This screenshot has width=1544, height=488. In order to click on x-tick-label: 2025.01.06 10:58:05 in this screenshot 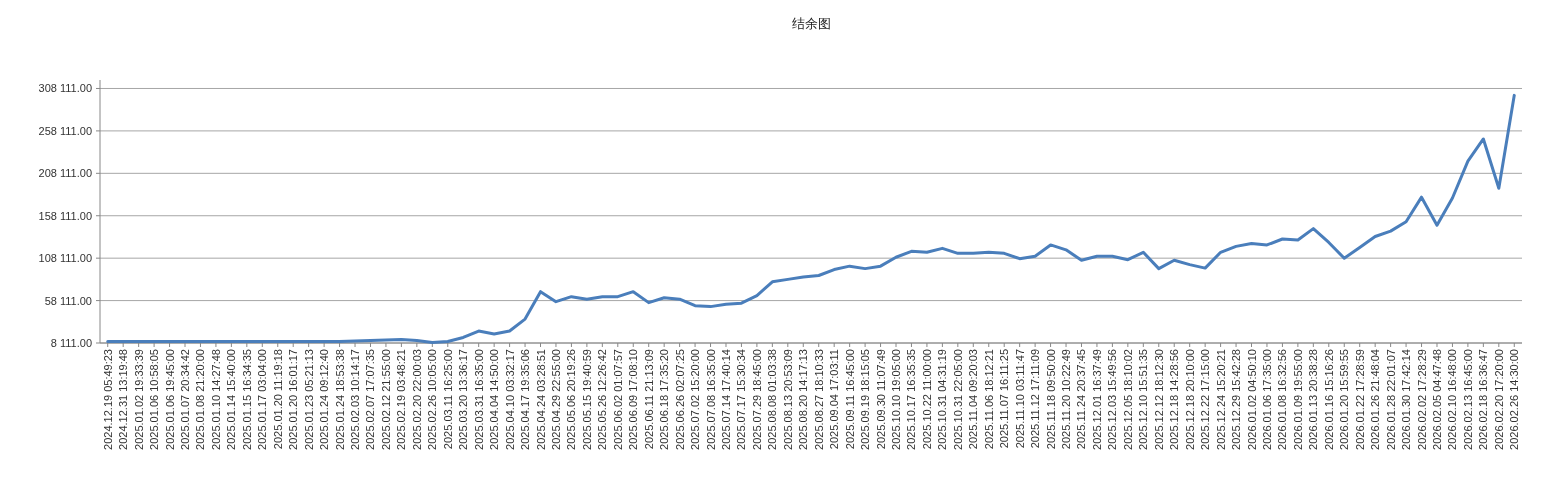, I will do `click(154, 399)`.